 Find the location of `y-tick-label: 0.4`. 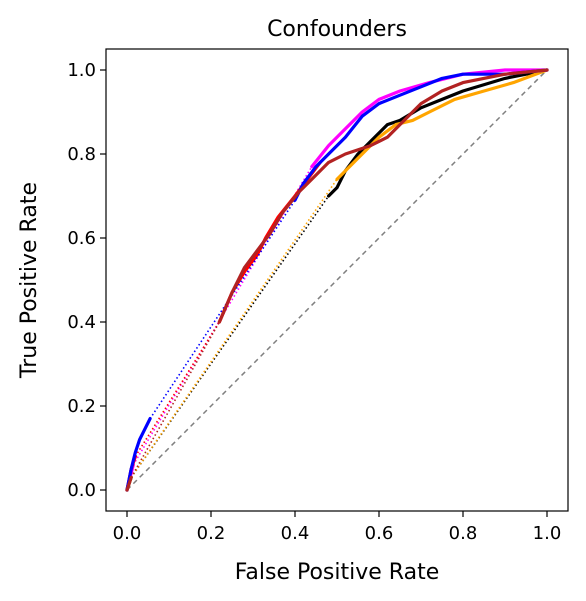

y-tick-label: 0.4 is located at coordinates (81, 322).